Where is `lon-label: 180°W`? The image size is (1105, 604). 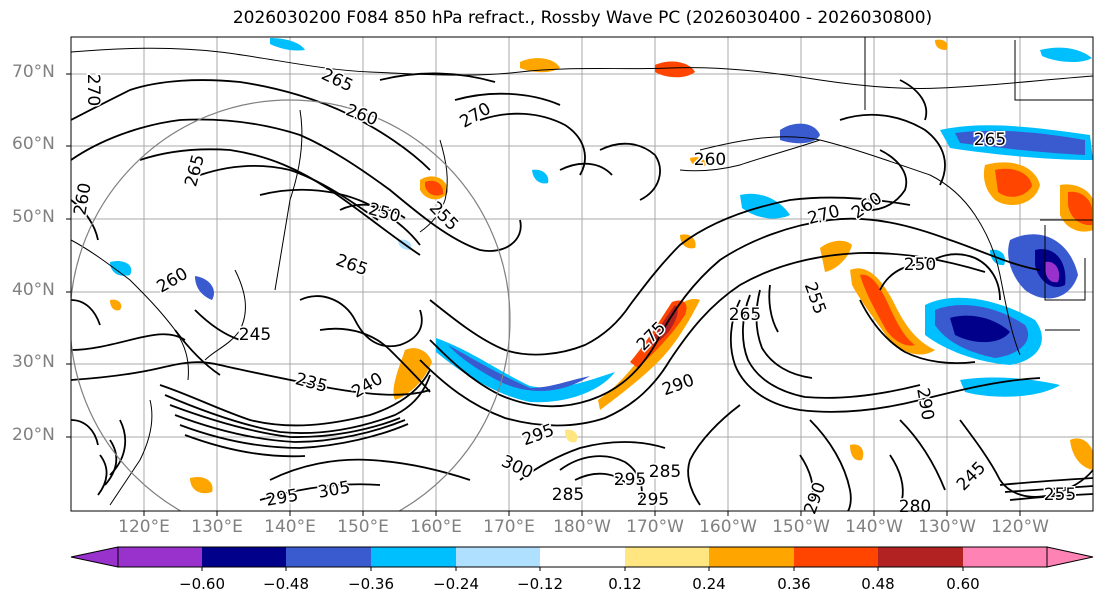 lon-label: 180°W is located at coordinates (582, 527).